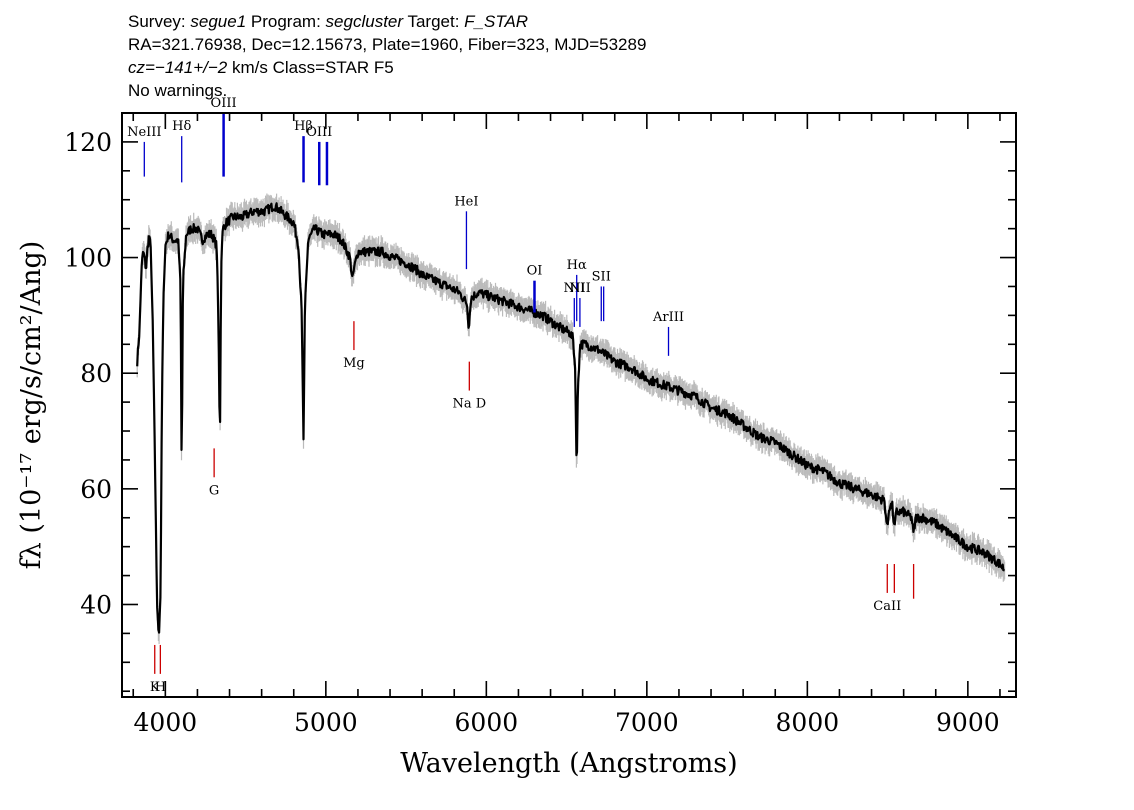 The height and width of the screenshot is (810, 1134). I want to click on survey-label: Survey:, so click(157, 21).